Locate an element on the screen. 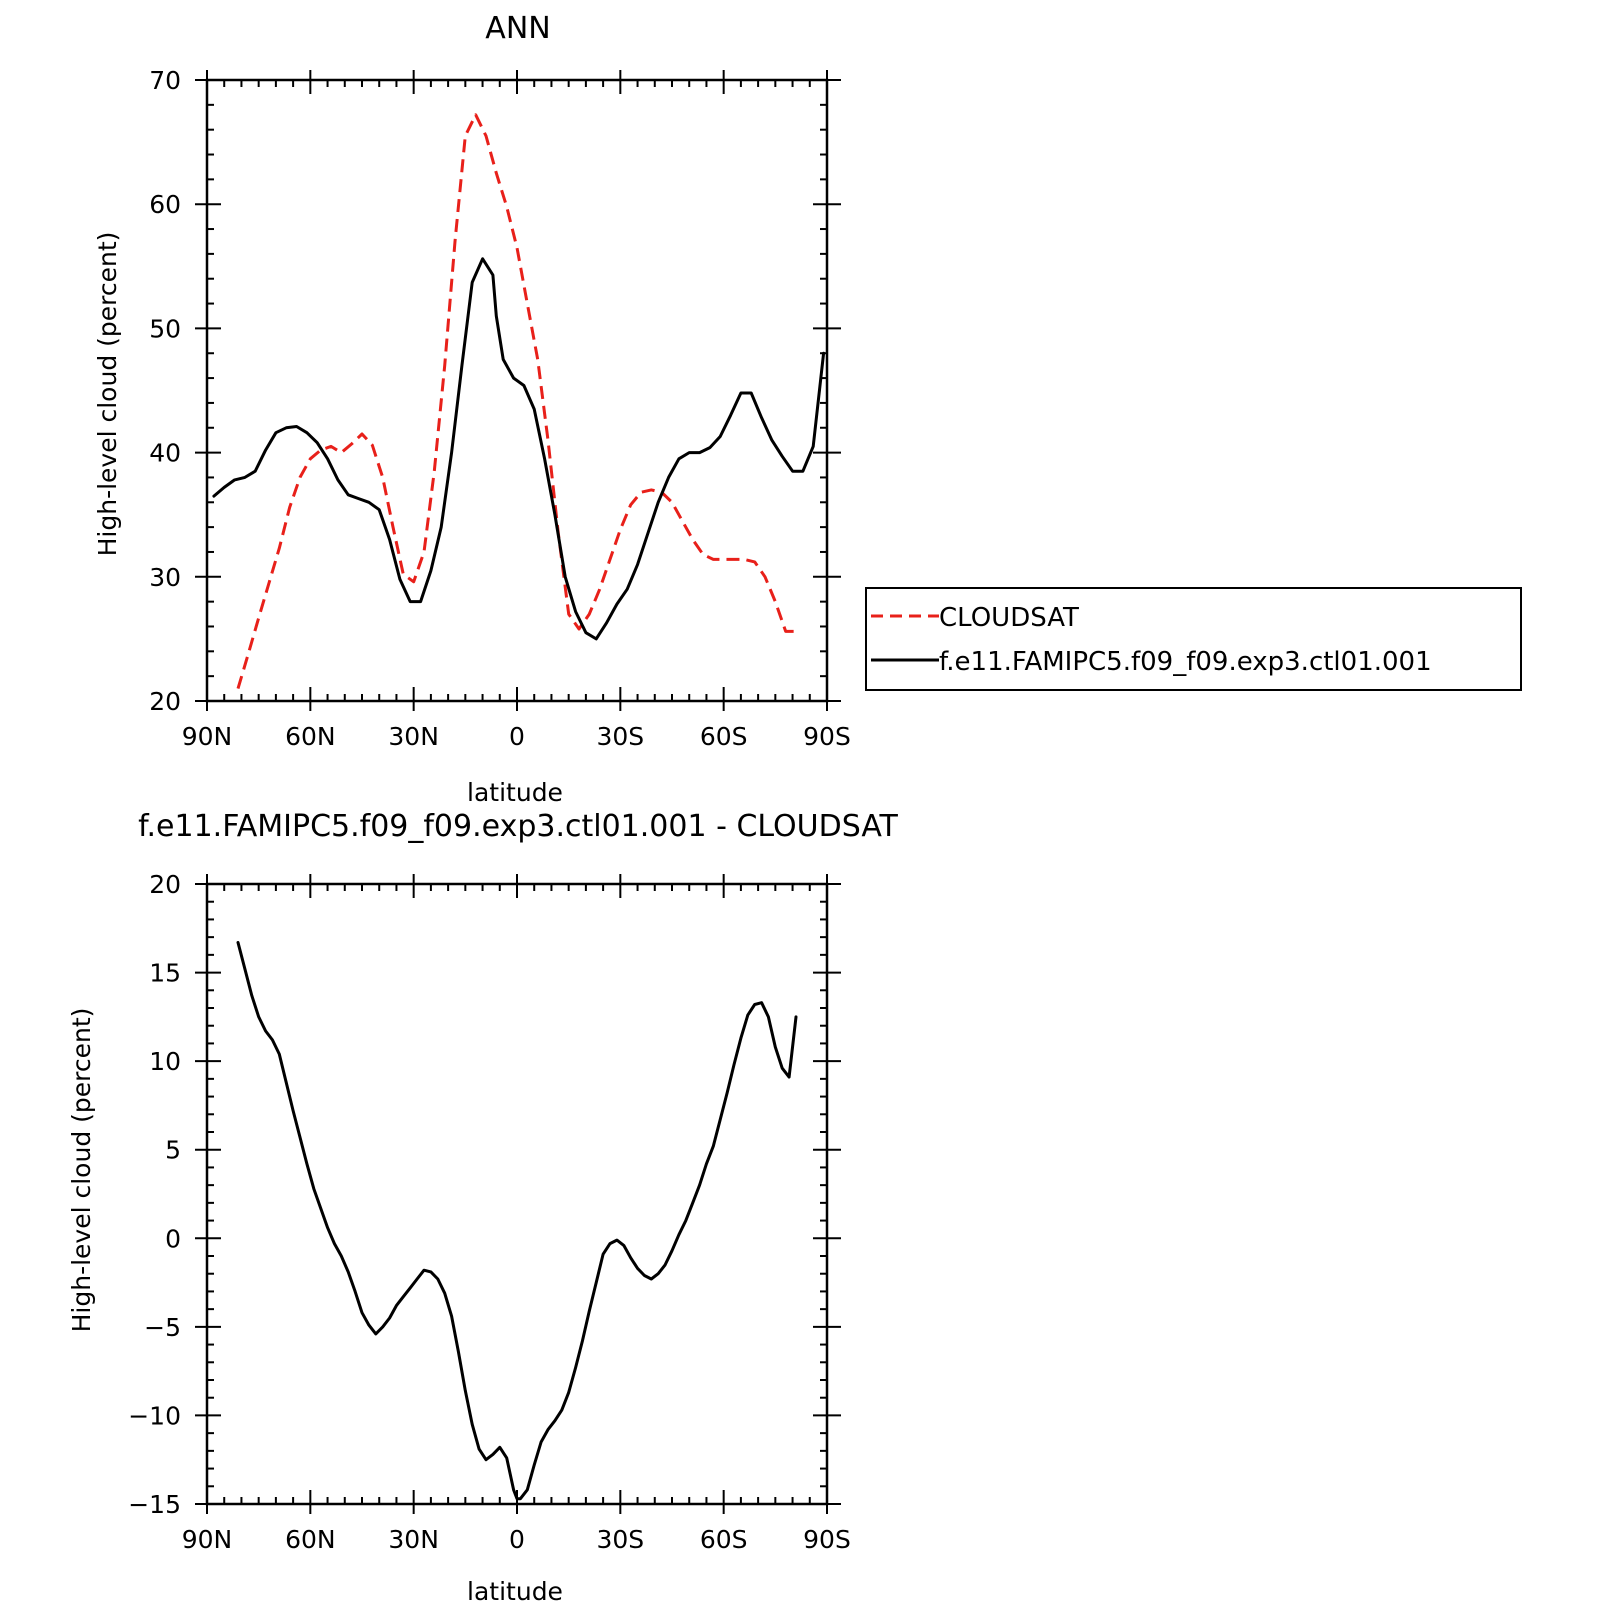 Image resolution: width=1608 pixels, height=1608 pixels. bottom-panel-series is located at coordinates (517, 1221).